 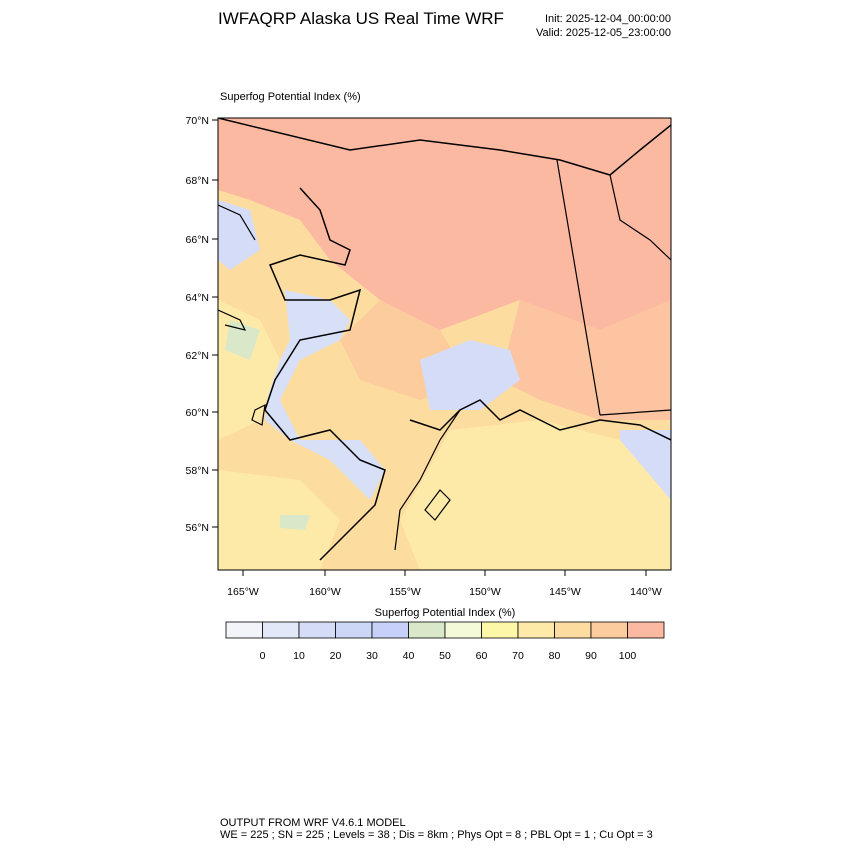 What do you see at coordinates (646, 592) in the screenshot?
I see `lon-label: 140°W` at bounding box center [646, 592].